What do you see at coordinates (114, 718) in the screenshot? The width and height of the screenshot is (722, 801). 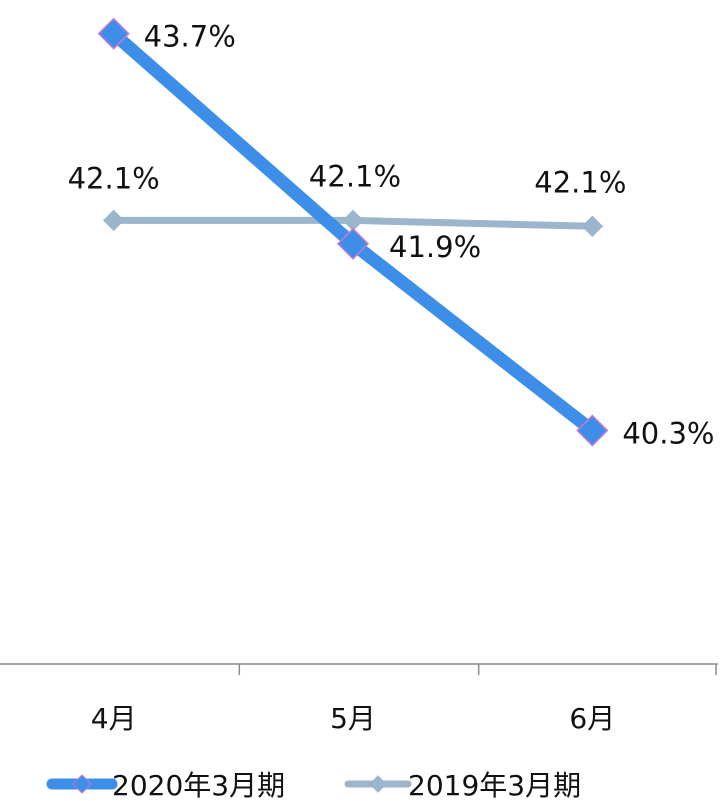 I see `x-tick-label: 4月` at bounding box center [114, 718].